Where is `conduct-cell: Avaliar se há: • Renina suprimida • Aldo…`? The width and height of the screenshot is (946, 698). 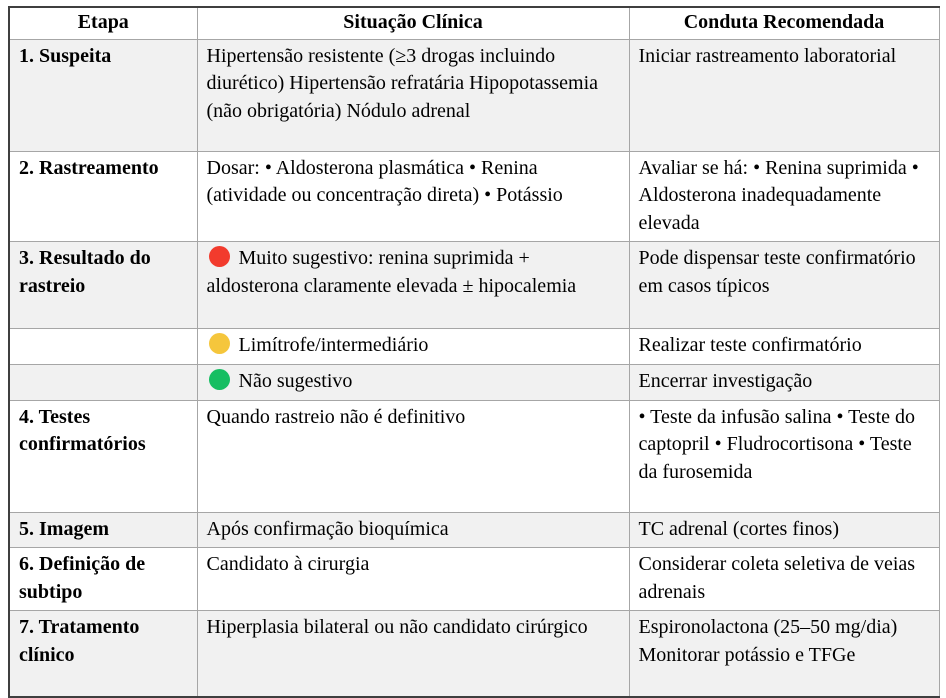 conduct-cell: Avaliar se há: • Renina suprimida • Aldo… is located at coordinates (784, 196).